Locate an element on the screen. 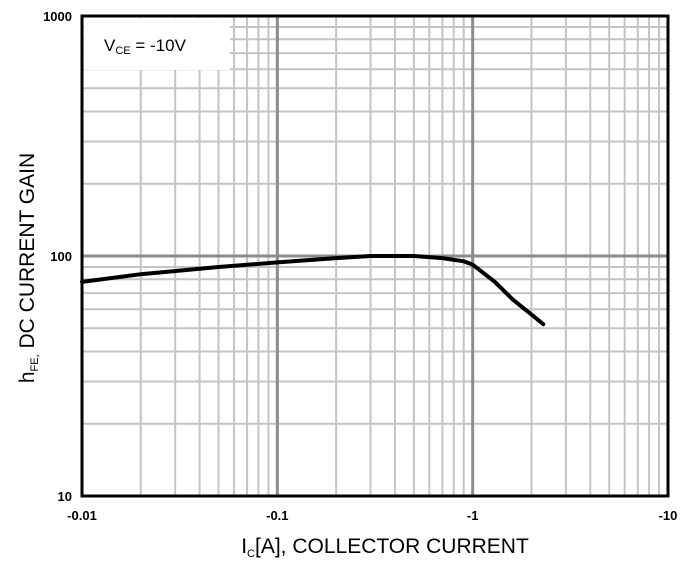 The width and height of the screenshot is (699, 561). x-tick-label: -0.1 is located at coordinates (277, 515).